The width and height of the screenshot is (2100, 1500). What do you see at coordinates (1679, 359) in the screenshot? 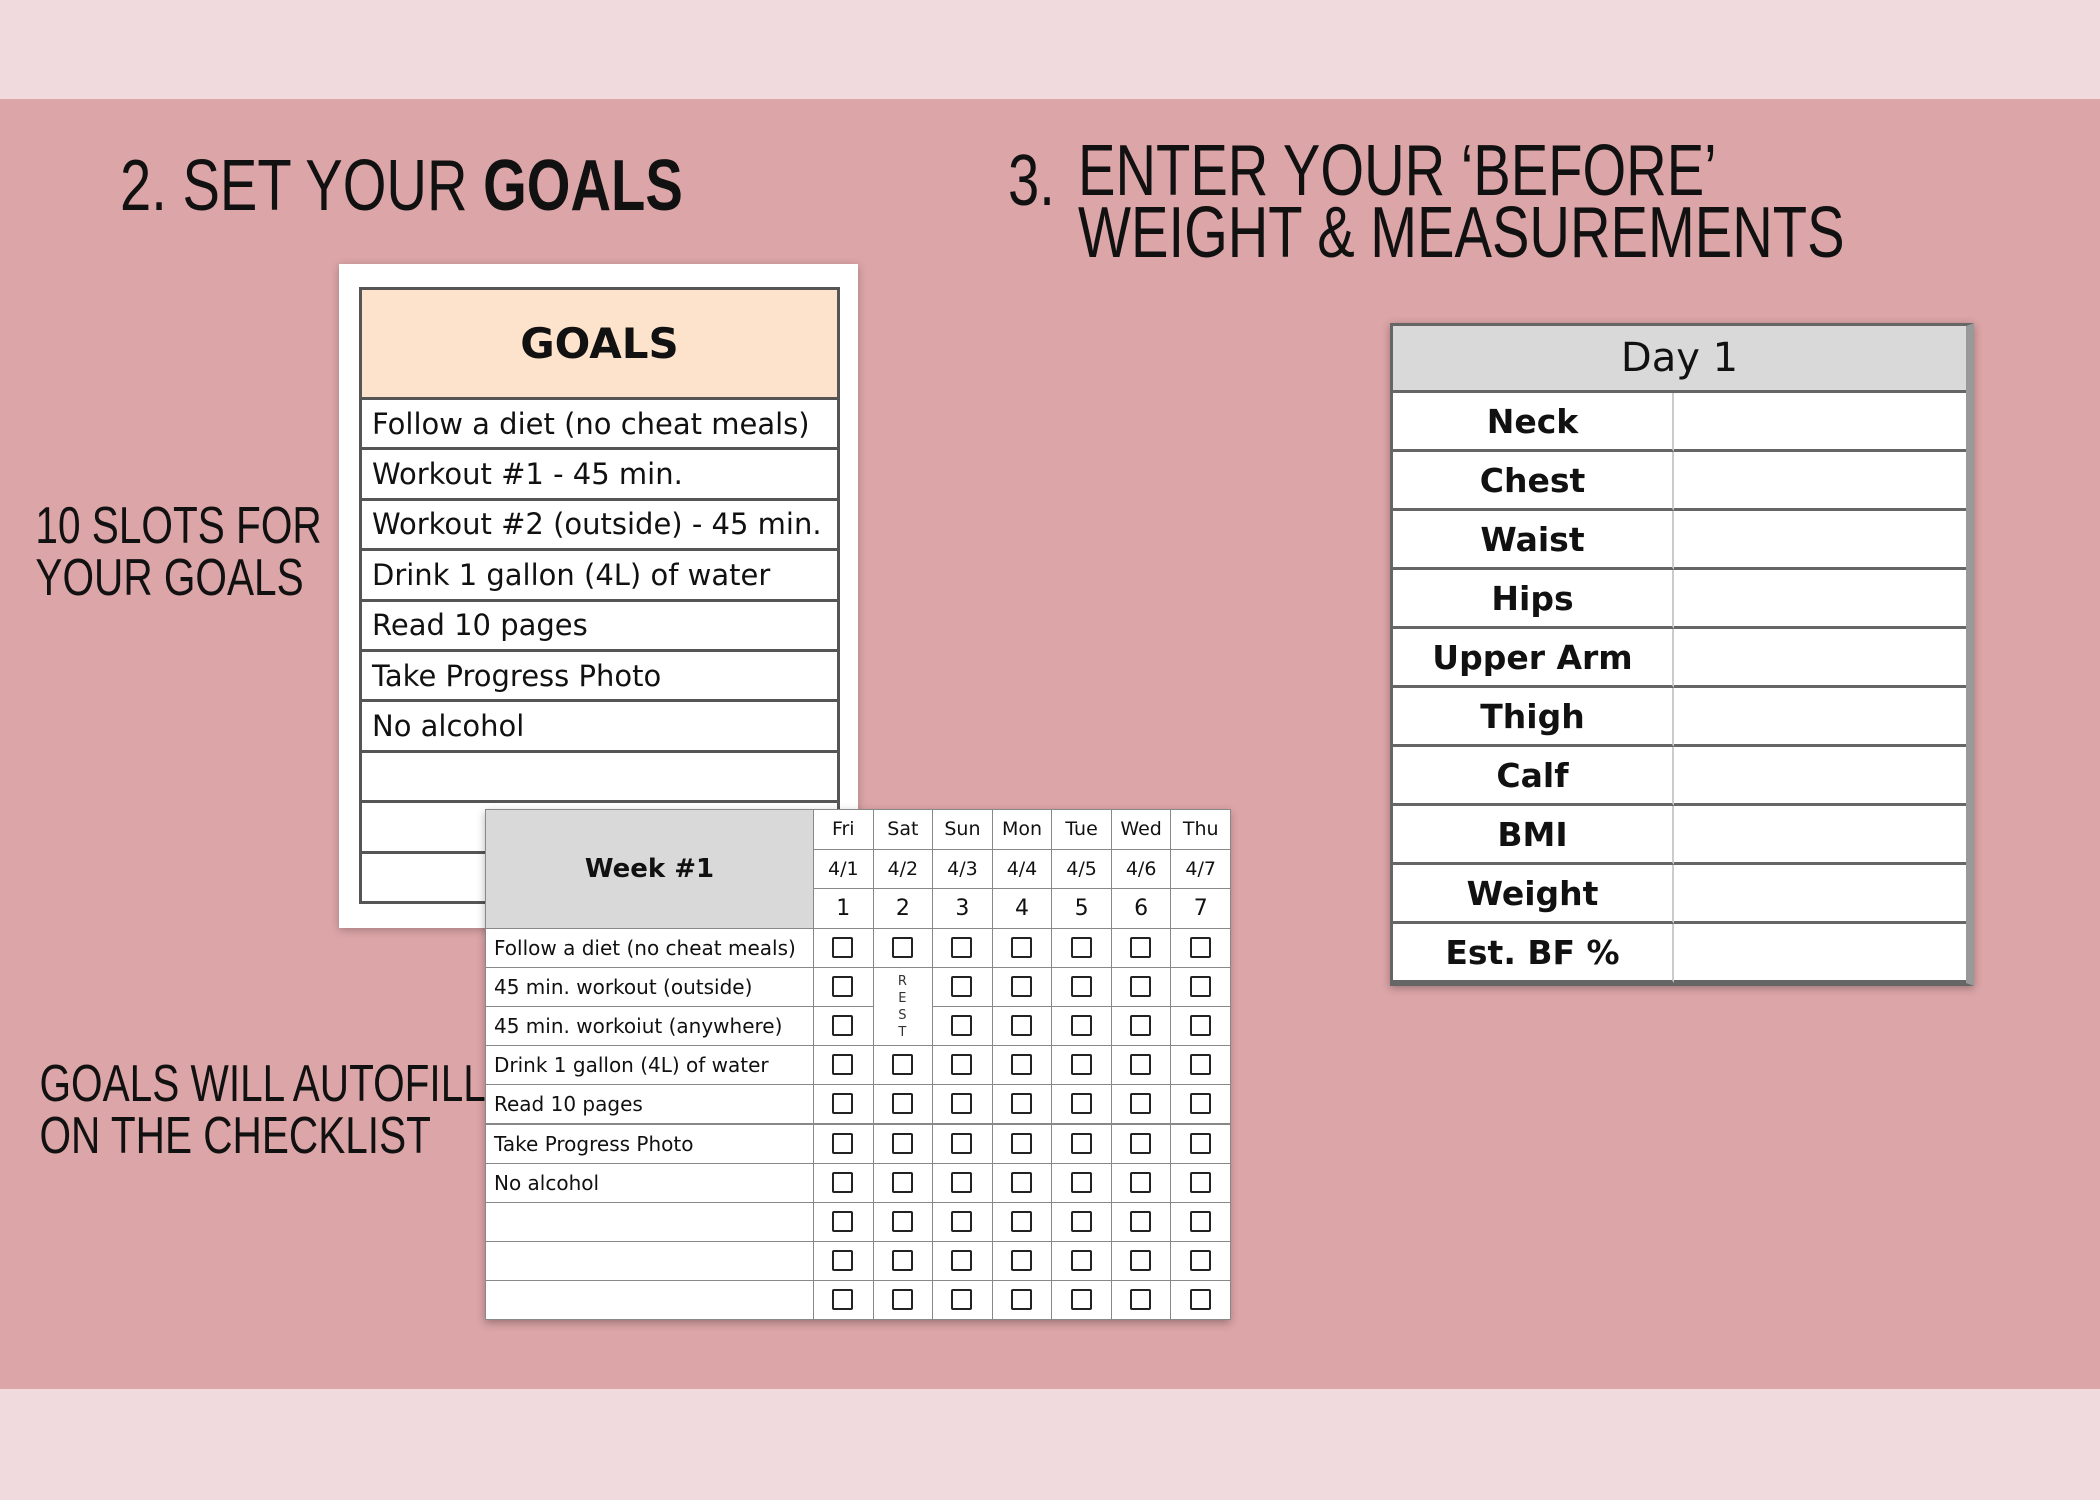
I see `measurements-header: Day 1` at bounding box center [1679, 359].